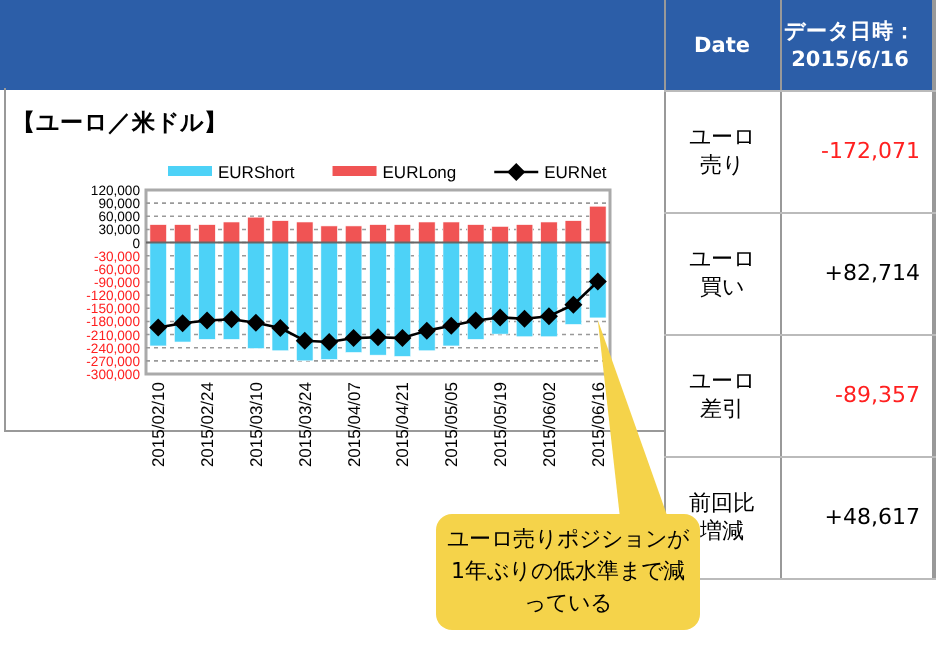 Image resolution: width=942 pixels, height=650 pixels. Describe the element at coordinates (419, 172) in the screenshot. I see `legend-label: EURLong` at that location.